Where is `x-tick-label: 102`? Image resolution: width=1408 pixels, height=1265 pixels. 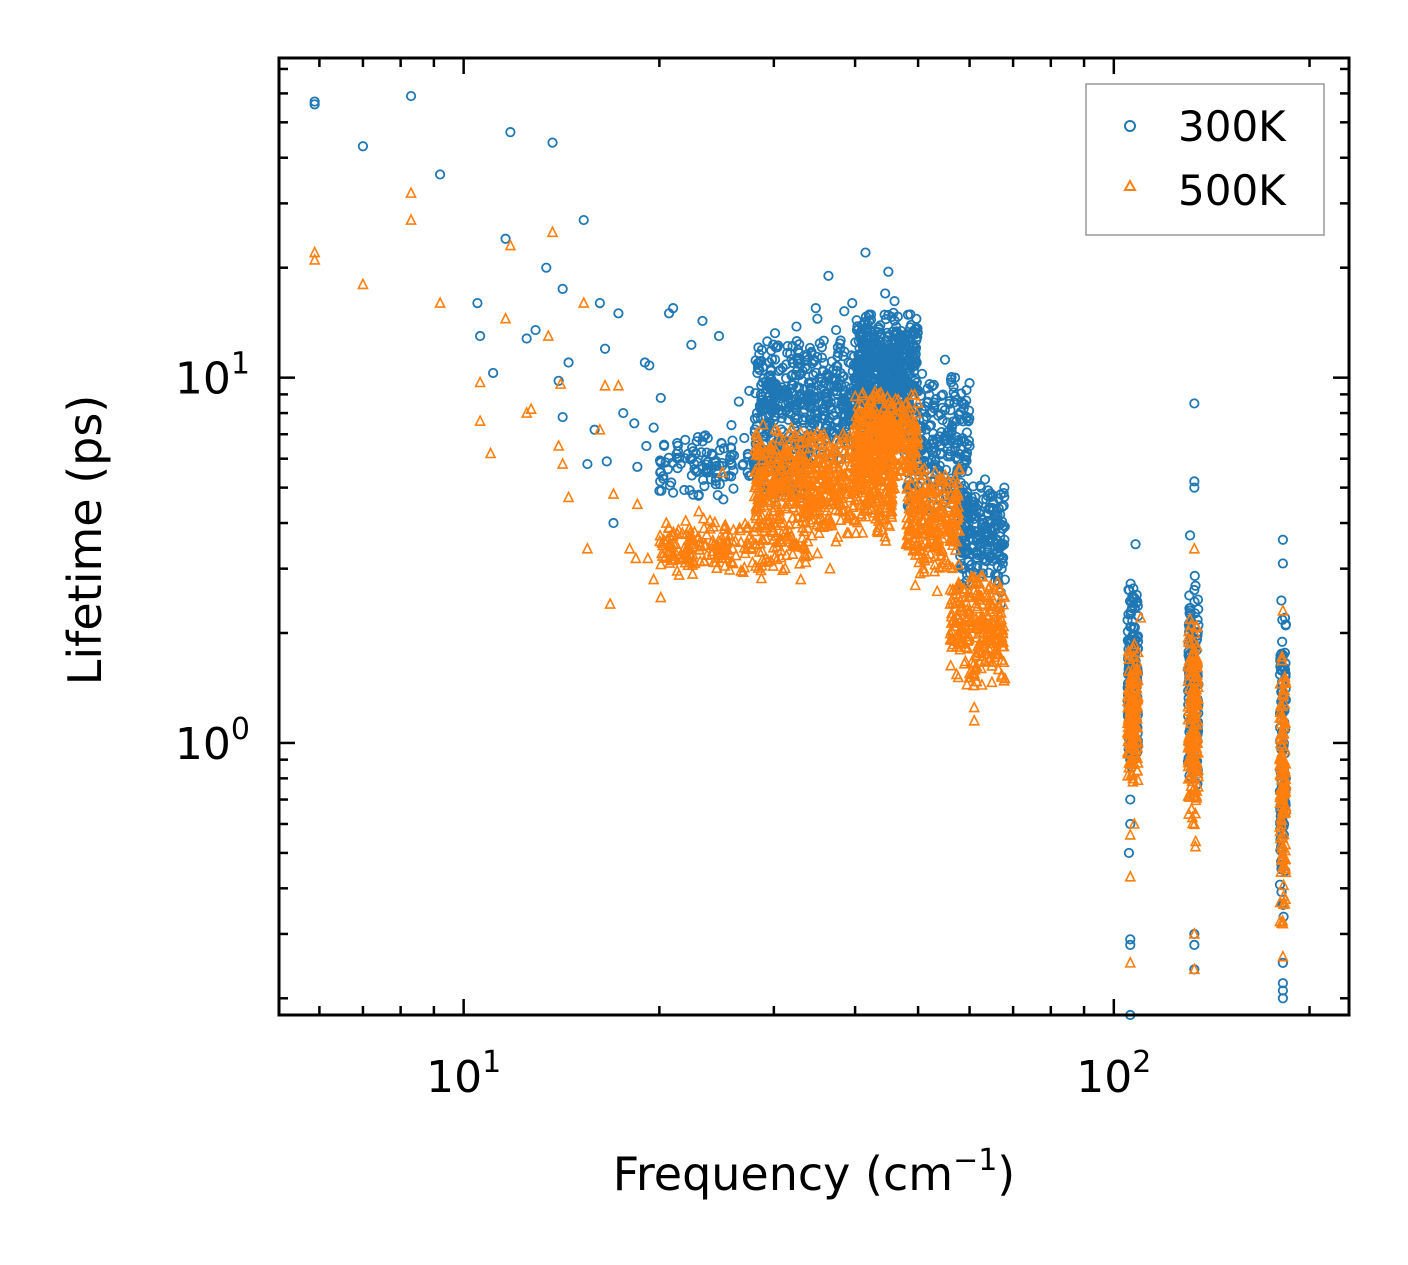 x-tick-label: 102 is located at coordinates (1113, 1074).